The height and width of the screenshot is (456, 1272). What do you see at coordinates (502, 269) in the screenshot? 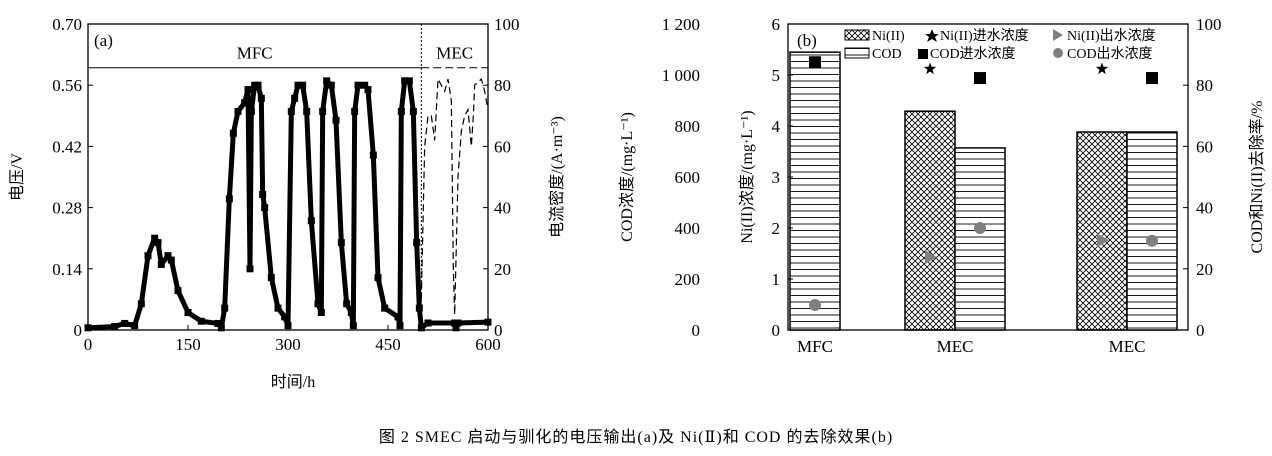
I see `y2-tick-label-a: 20` at bounding box center [502, 269].